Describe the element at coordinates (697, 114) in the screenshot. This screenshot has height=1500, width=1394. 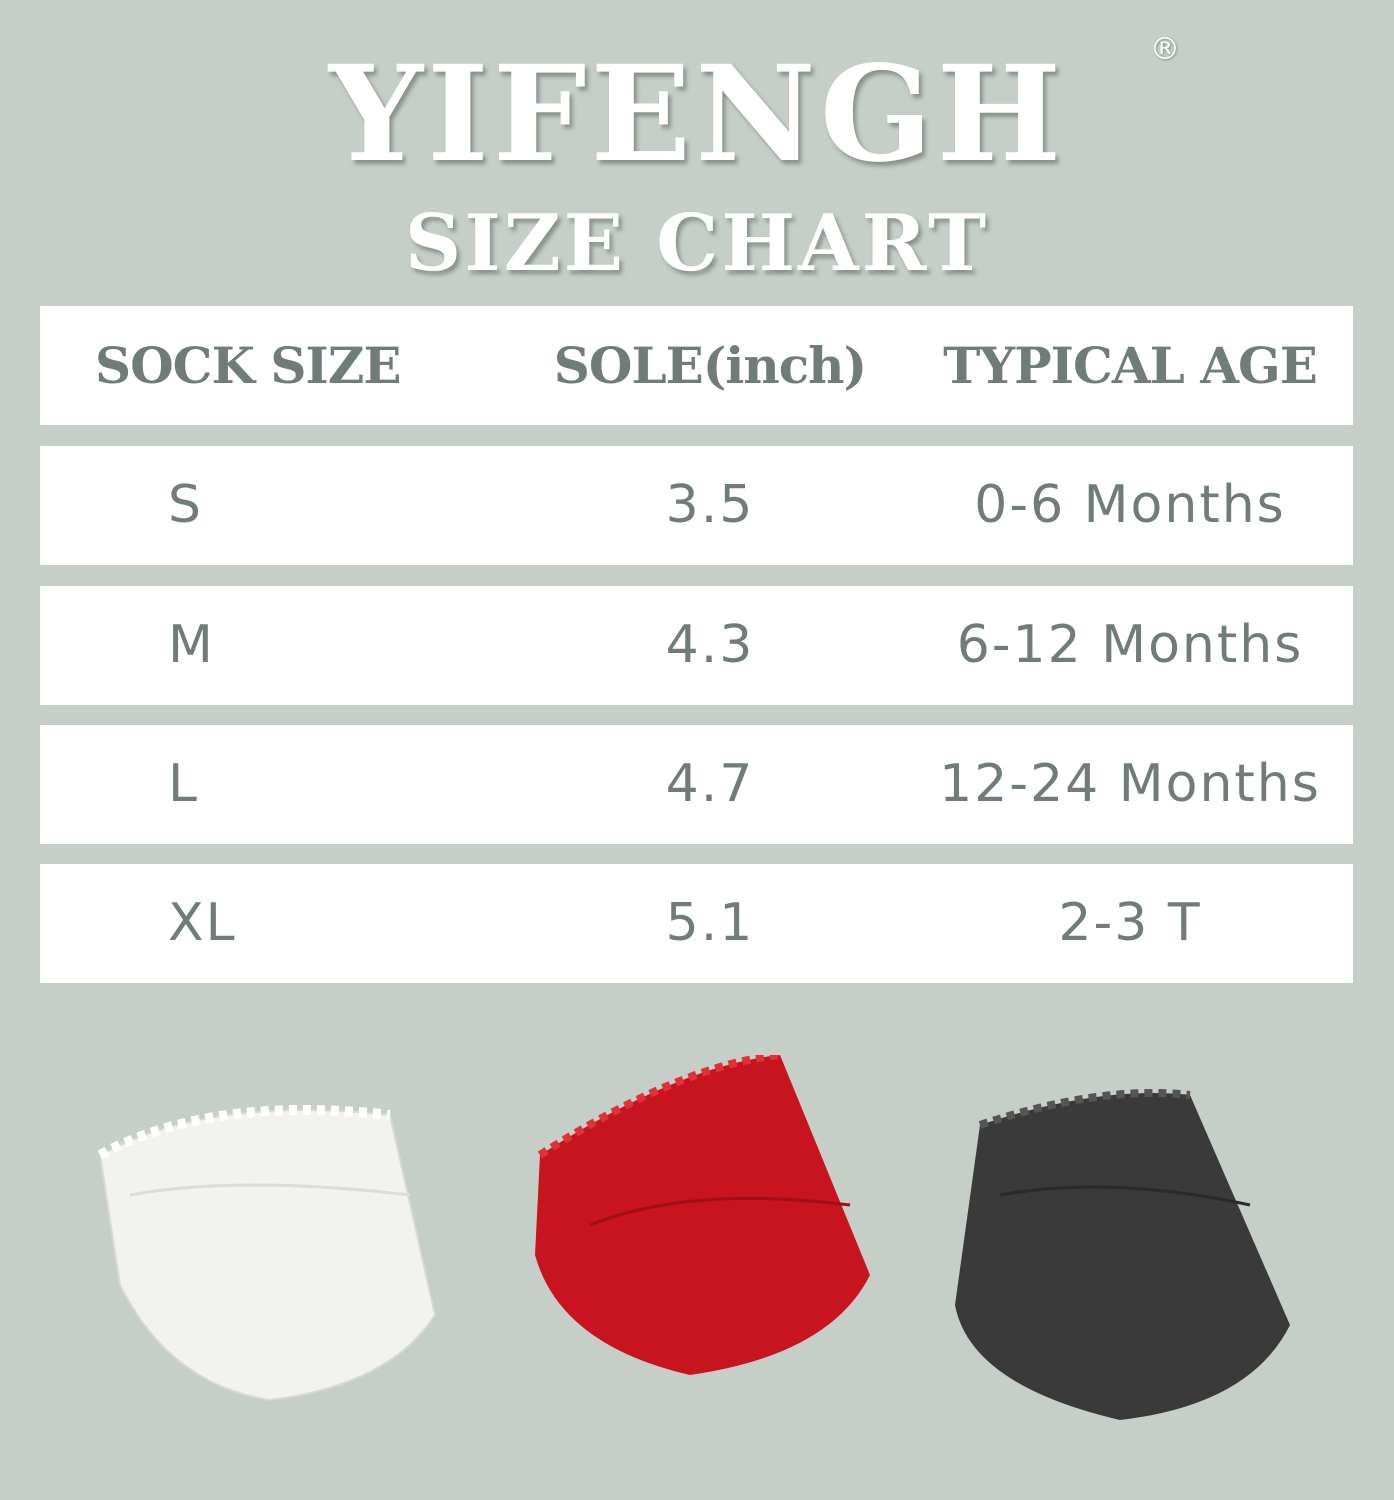
I see `brand-logo: YIFENGH` at that location.